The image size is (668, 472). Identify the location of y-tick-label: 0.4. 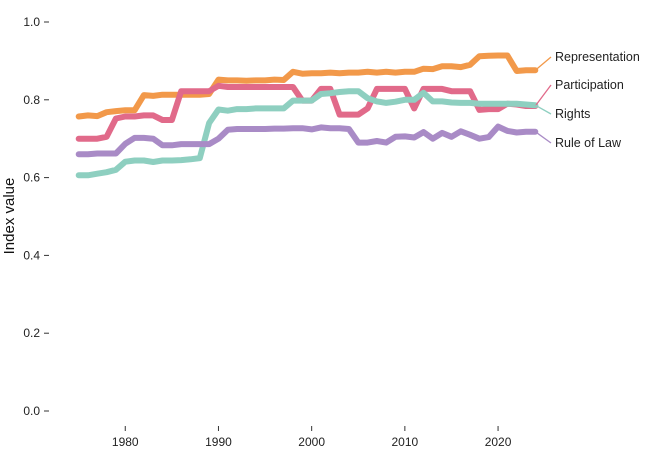
(31, 255).